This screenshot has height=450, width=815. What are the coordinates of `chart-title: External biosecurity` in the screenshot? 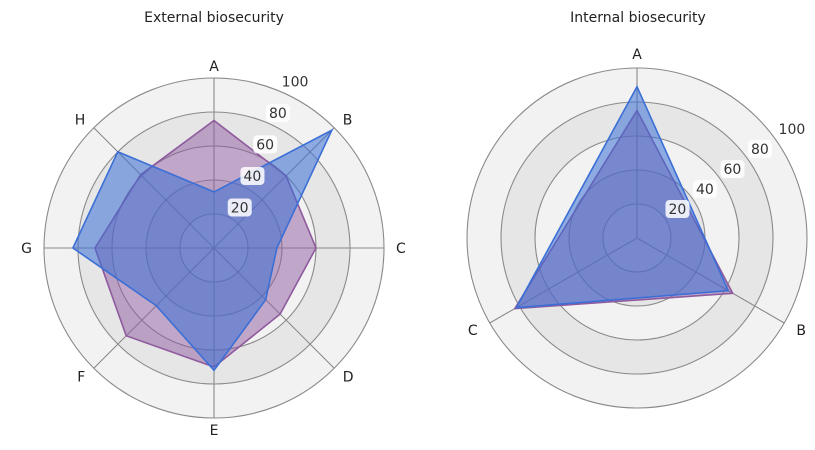 It's located at (214, 18).